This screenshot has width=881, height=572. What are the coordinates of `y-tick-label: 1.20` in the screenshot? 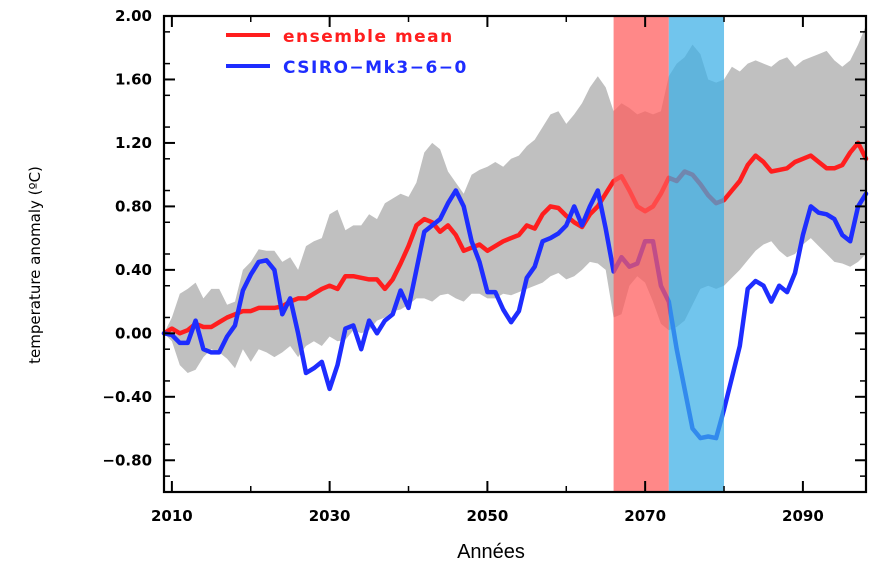 It's located at (133, 143).